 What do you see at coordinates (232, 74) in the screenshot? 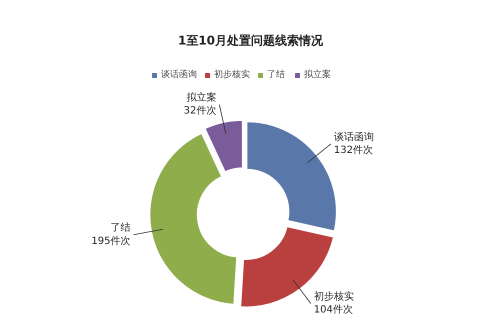
I see `legend-label: 初步核实` at bounding box center [232, 74].